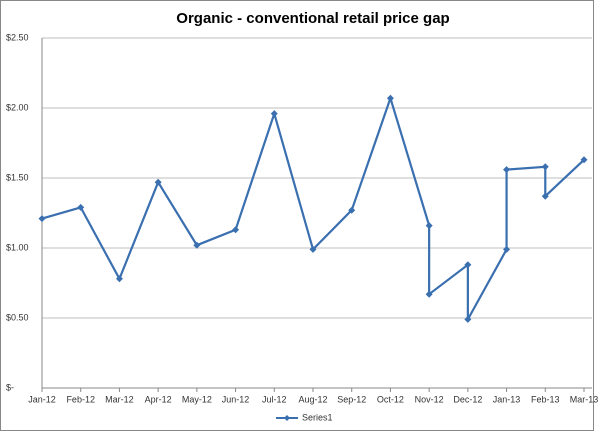 This screenshot has height=431, width=600. I want to click on x-tick-label: Nov-12, so click(429, 399).